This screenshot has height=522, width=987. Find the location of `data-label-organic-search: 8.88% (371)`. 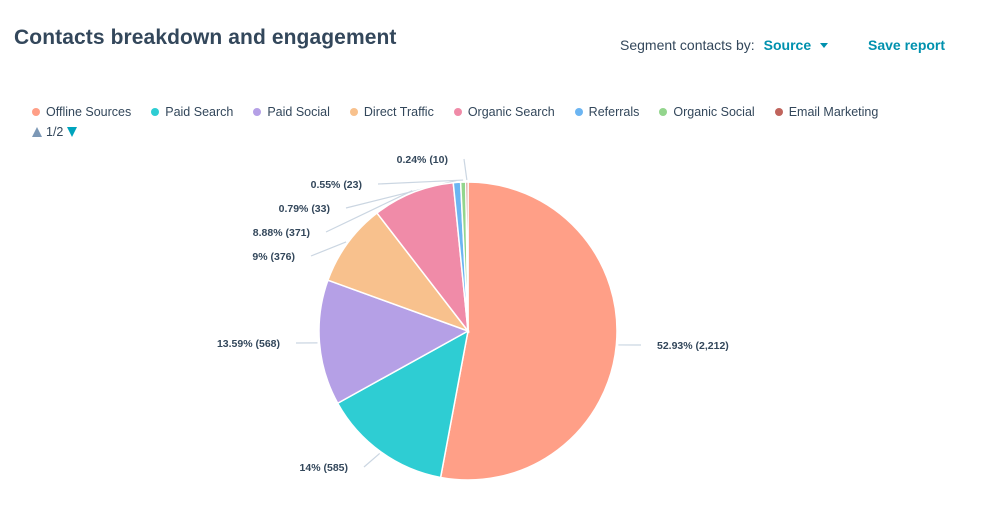

data-label-organic-search: 8.88% (371) is located at coordinates (281, 233).